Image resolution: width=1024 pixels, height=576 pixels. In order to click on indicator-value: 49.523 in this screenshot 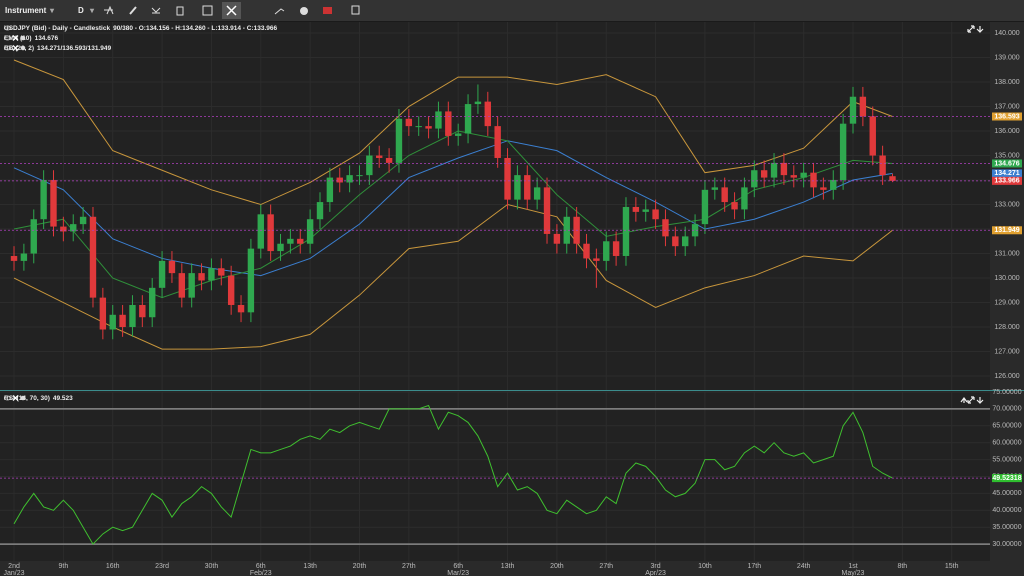, I will do `click(62, 398)`.